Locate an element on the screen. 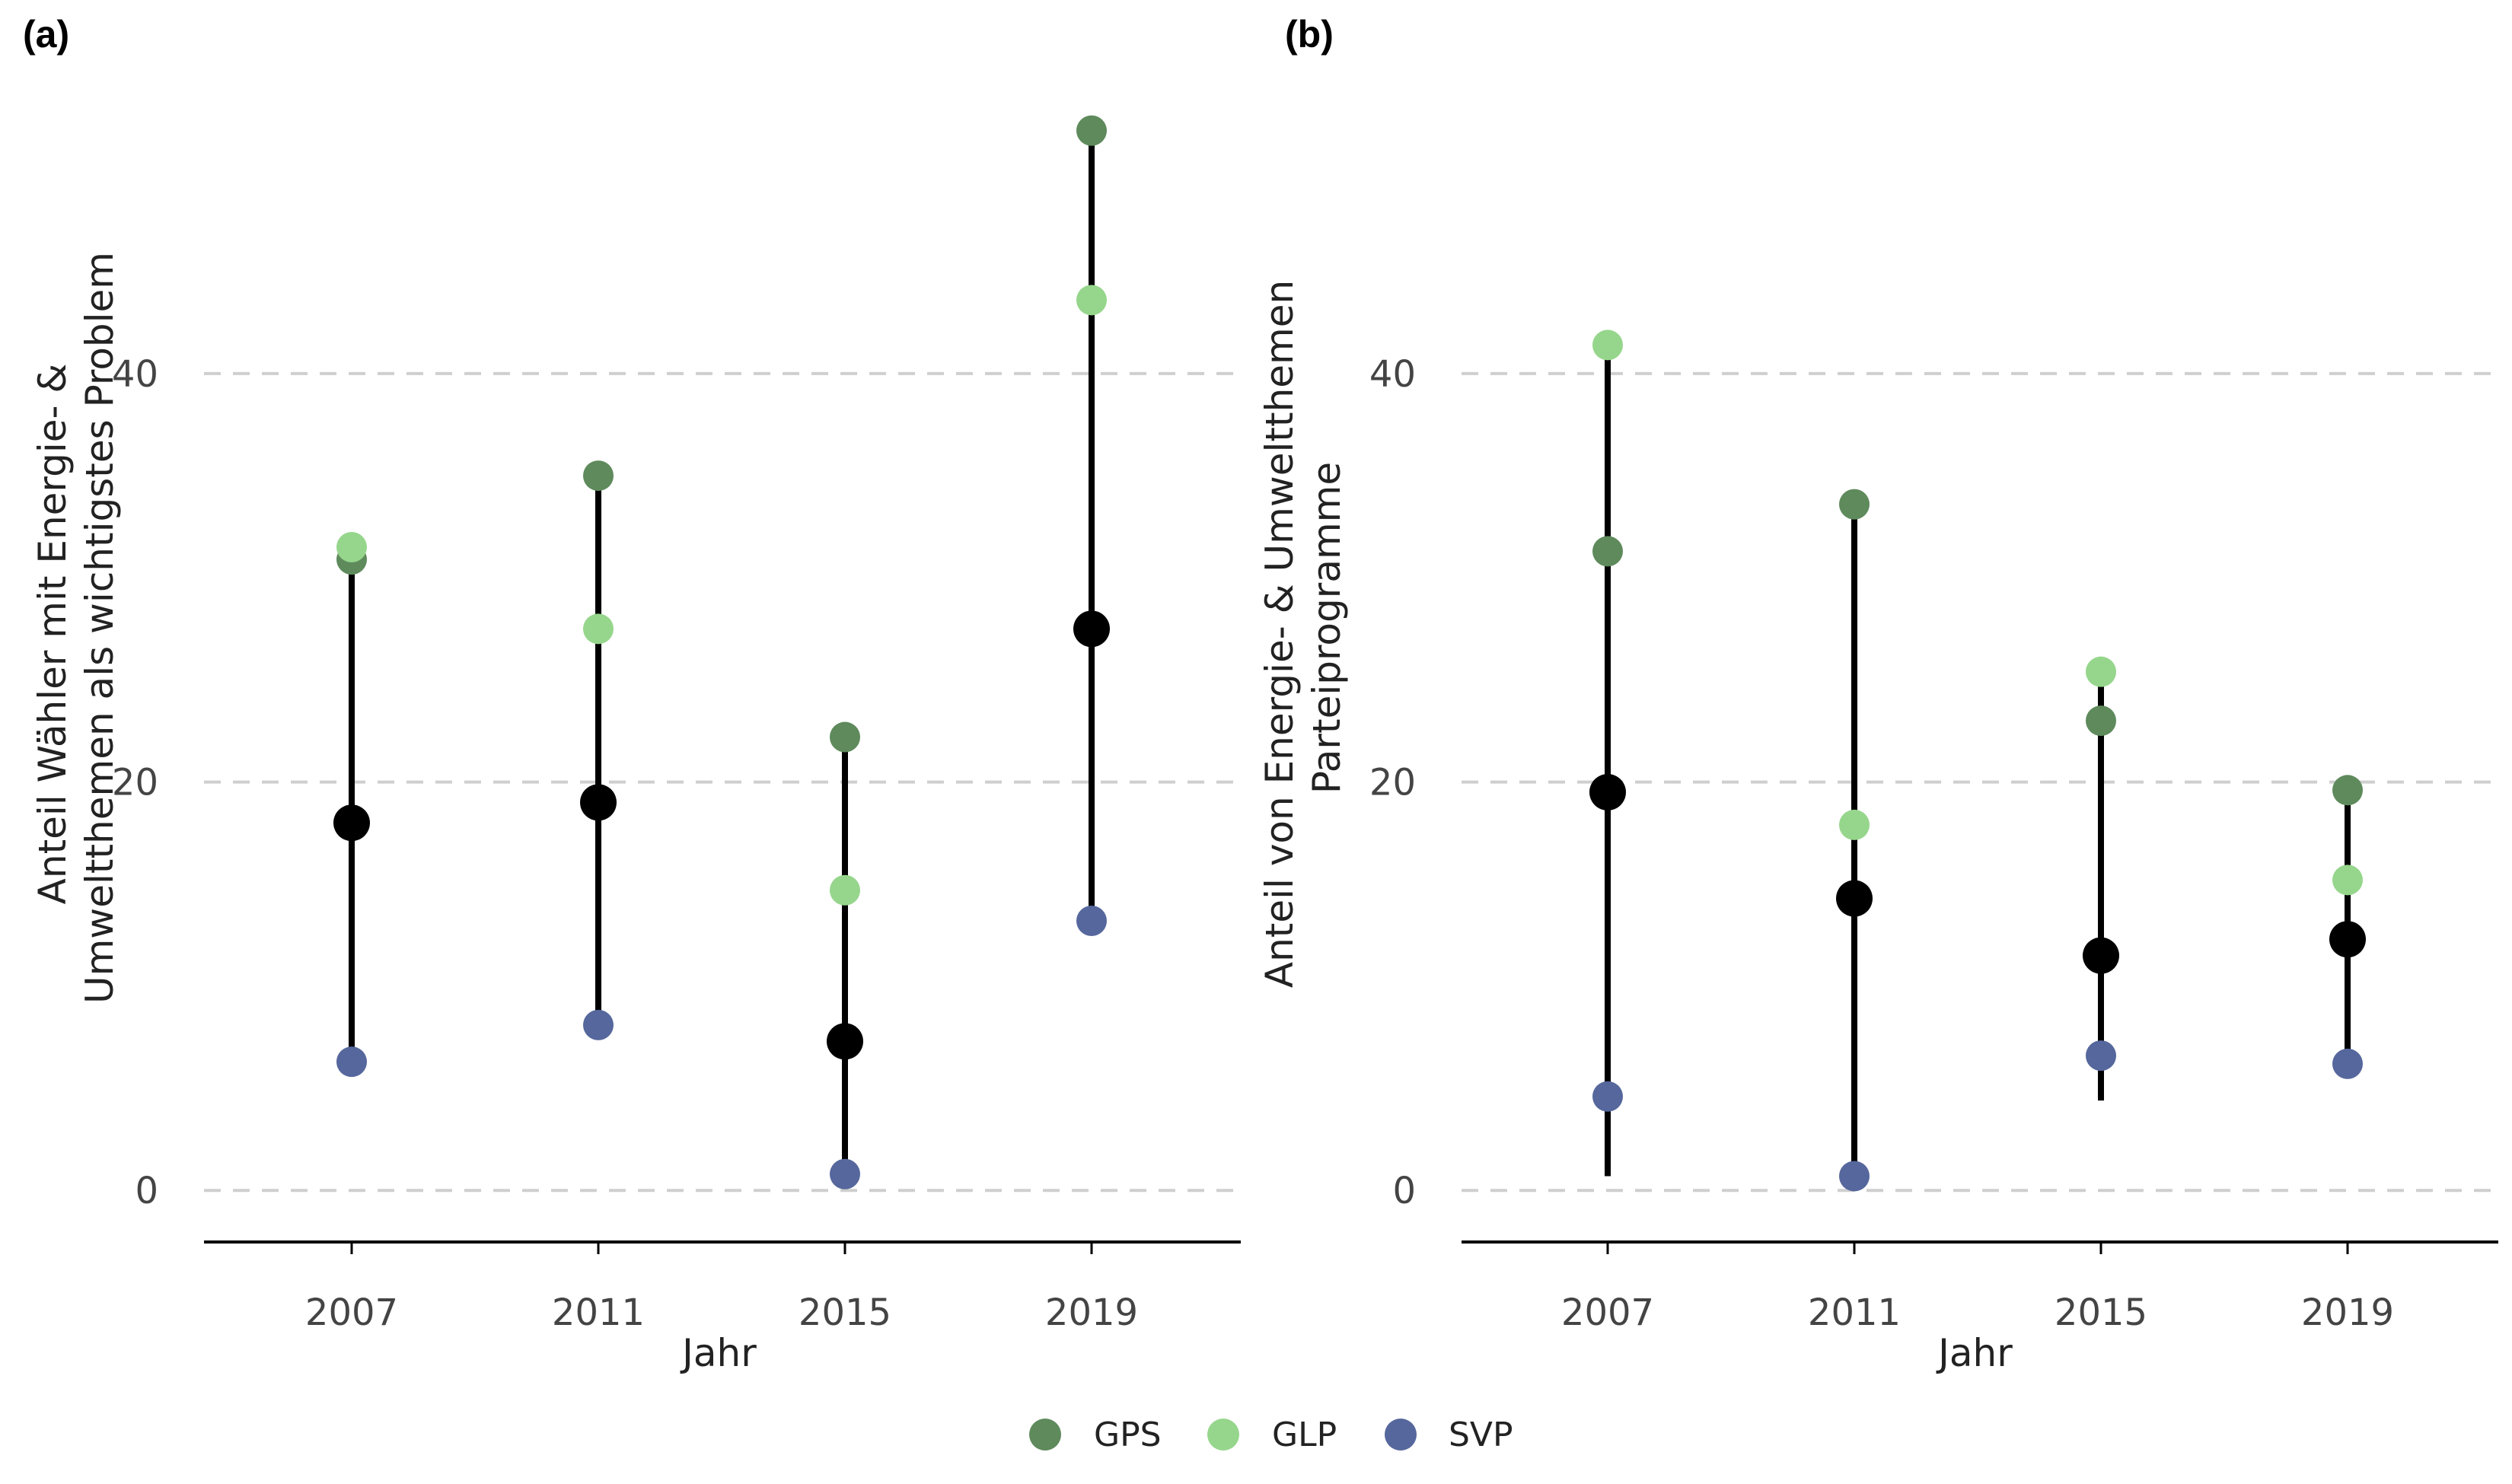 The height and width of the screenshot is (1484, 2512). legend-label-gps: GPS is located at coordinates (1128, 1435).